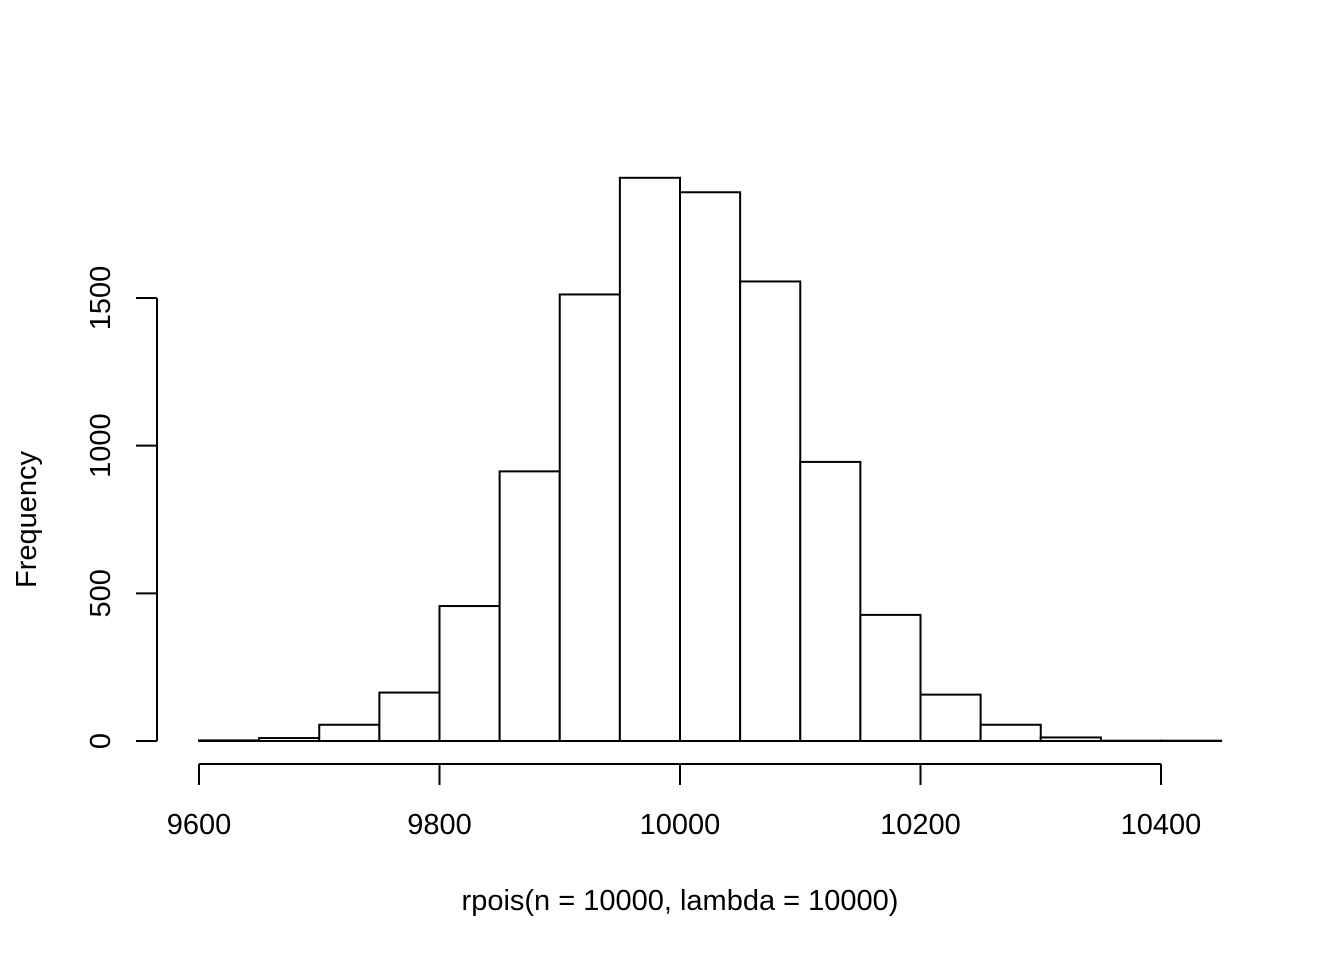 This screenshot has width=1344, height=960. What do you see at coordinates (920, 825) in the screenshot?
I see `x-tick-label: 10200` at bounding box center [920, 825].